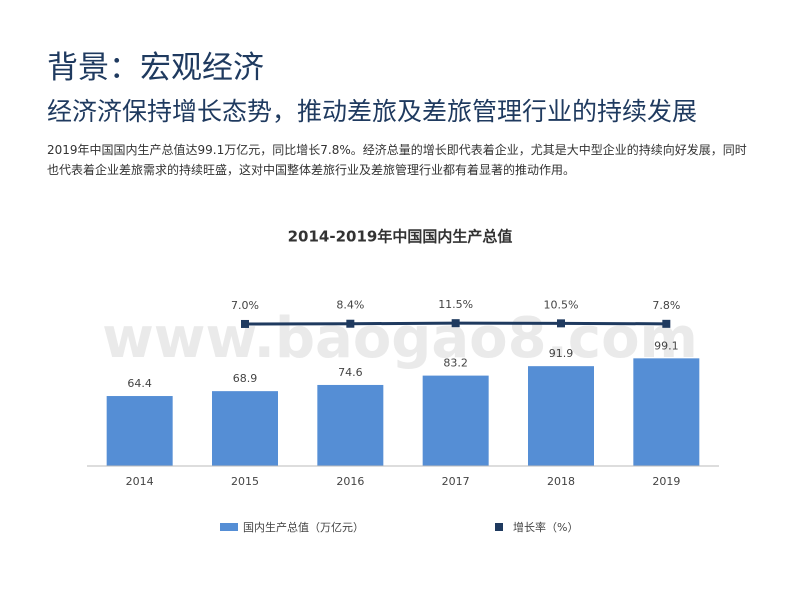 This screenshot has width=800, height=600. Describe the element at coordinates (350, 372) in the screenshot. I see `data-label: 74.6` at that location.